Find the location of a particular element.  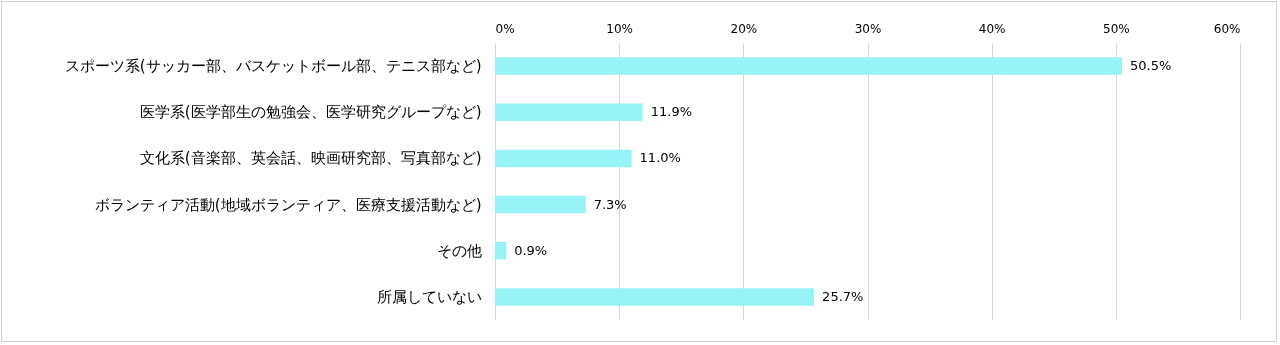

x-tick-label: 60% is located at coordinates (1227, 28).